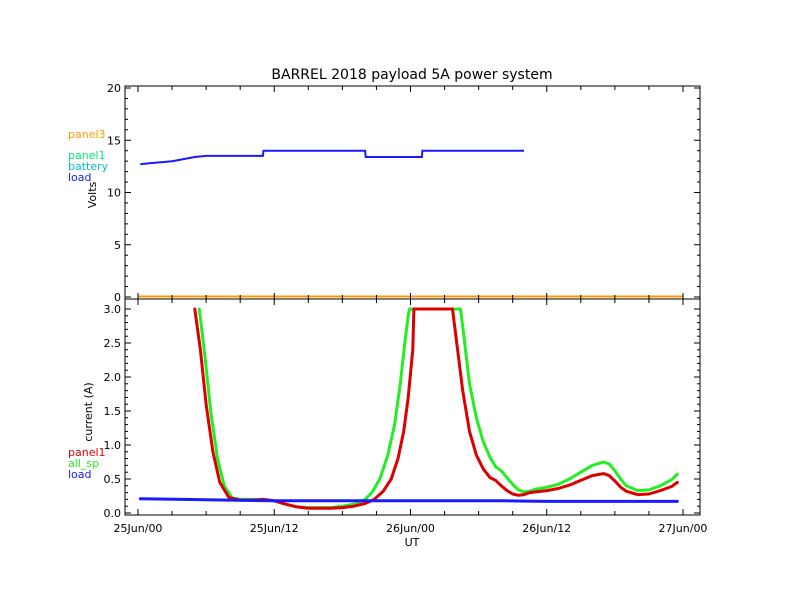  I want to click on time-x-tick-label: 26Jun/12, so click(546, 528).